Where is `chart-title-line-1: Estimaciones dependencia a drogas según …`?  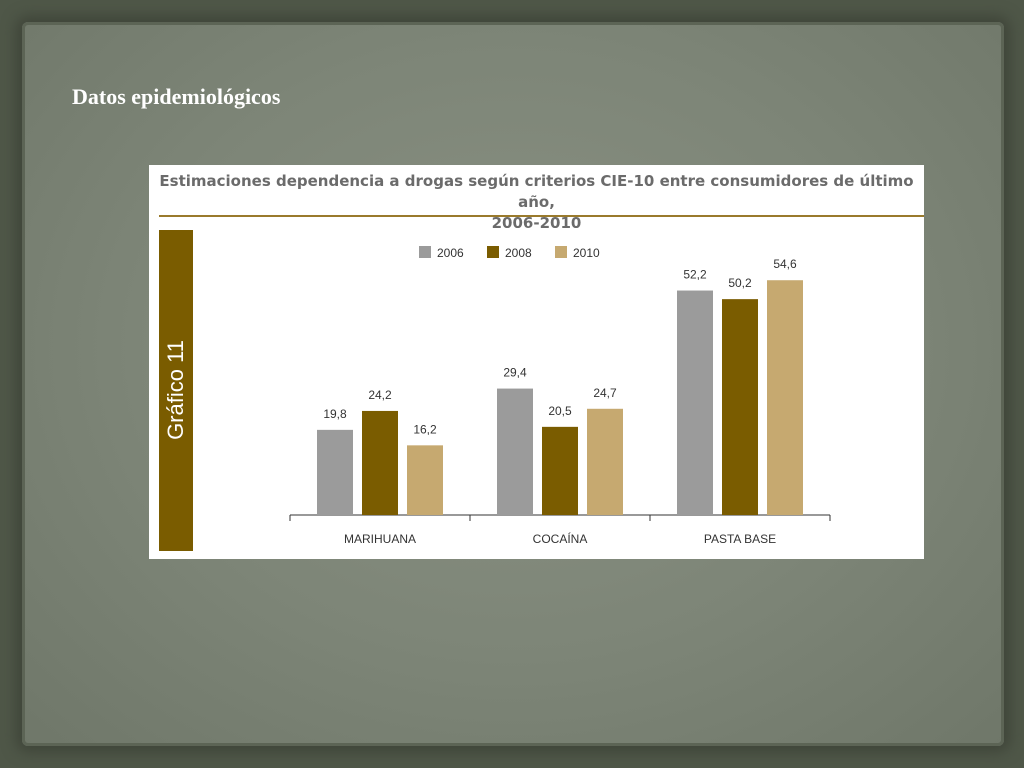 chart-title-line-1: Estimaciones dependencia a drogas según … is located at coordinates (536, 191).